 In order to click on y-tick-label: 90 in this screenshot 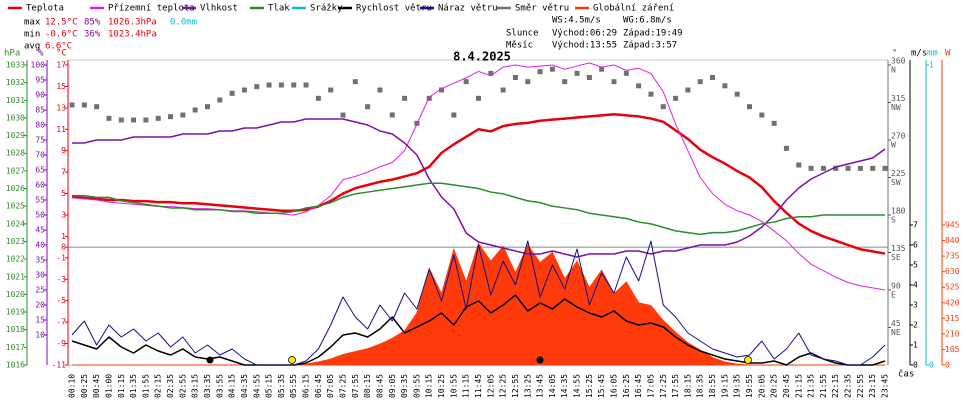, I will do `click(40, 95)`.